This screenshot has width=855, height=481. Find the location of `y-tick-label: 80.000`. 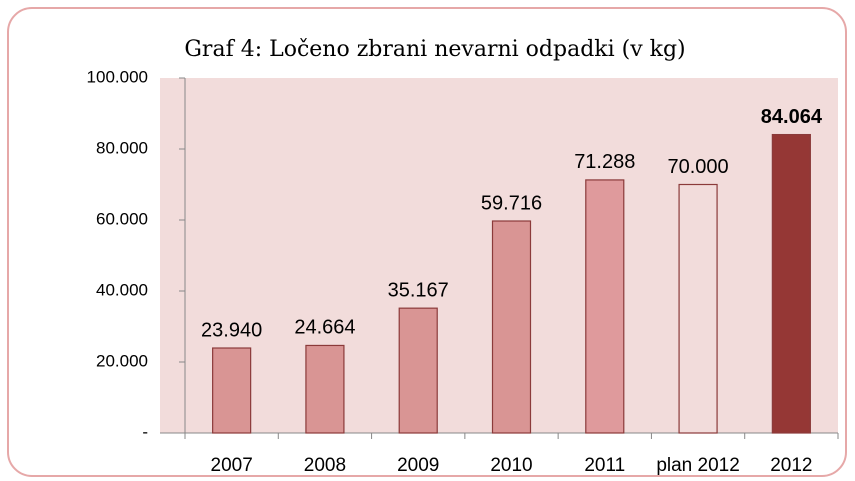

y-tick-label: 80.000 is located at coordinates (122, 147).